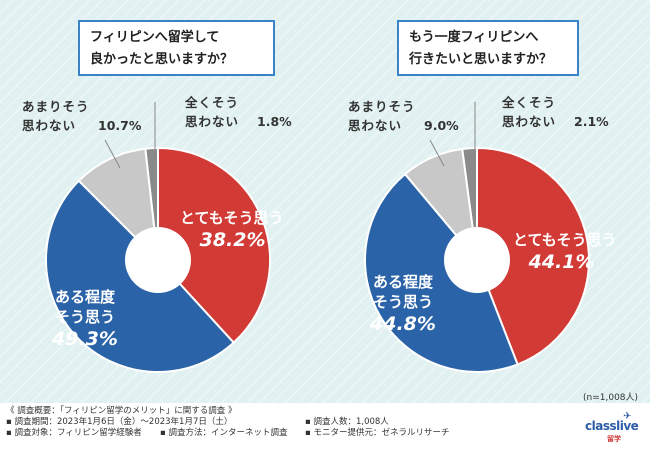  I want to click on chart2-pct-not-at-all: 2.1%, so click(591, 121).